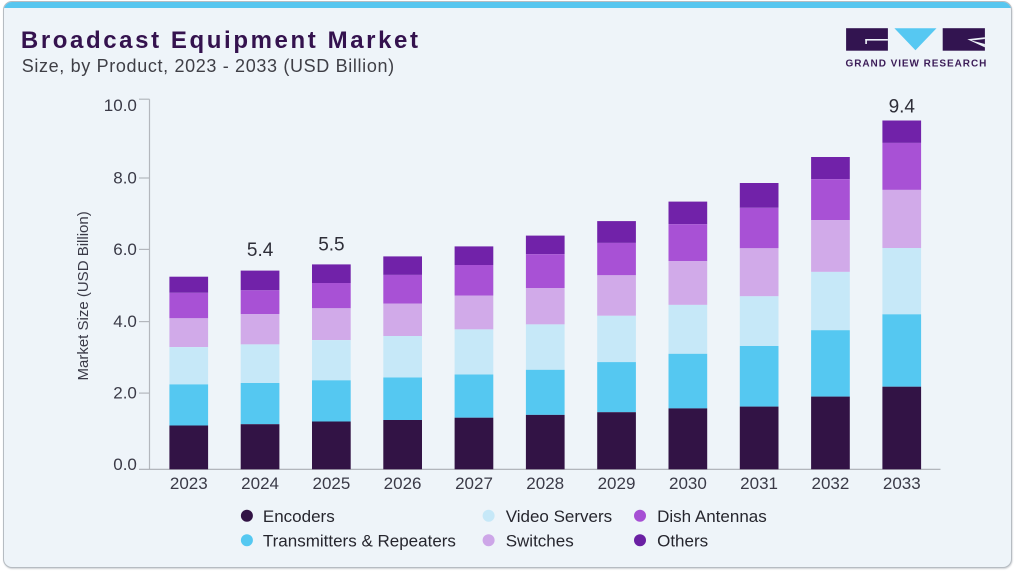 The height and width of the screenshot is (573, 1015). Describe the element at coordinates (125, 177) in the screenshot. I see `svg-text: 8.0` at that location.